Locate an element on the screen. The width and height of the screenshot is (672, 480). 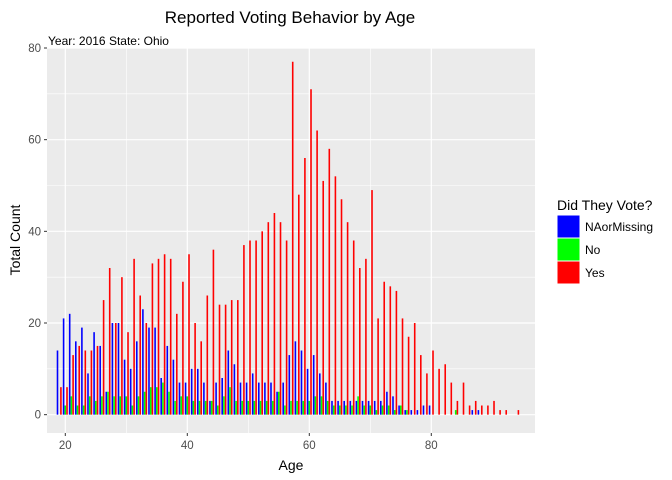
y-tick-label: 0 is located at coordinates (38, 416).